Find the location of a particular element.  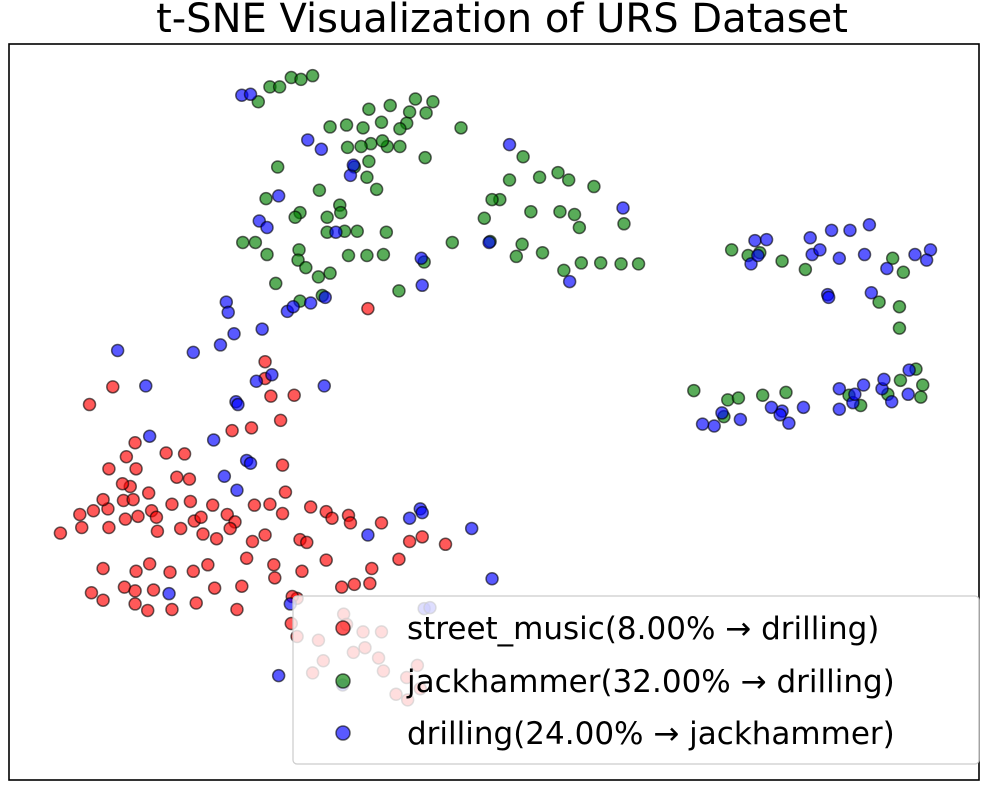

chart-title: t-SNE Visualization of URS Dataset is located at coordinates (502, 21).